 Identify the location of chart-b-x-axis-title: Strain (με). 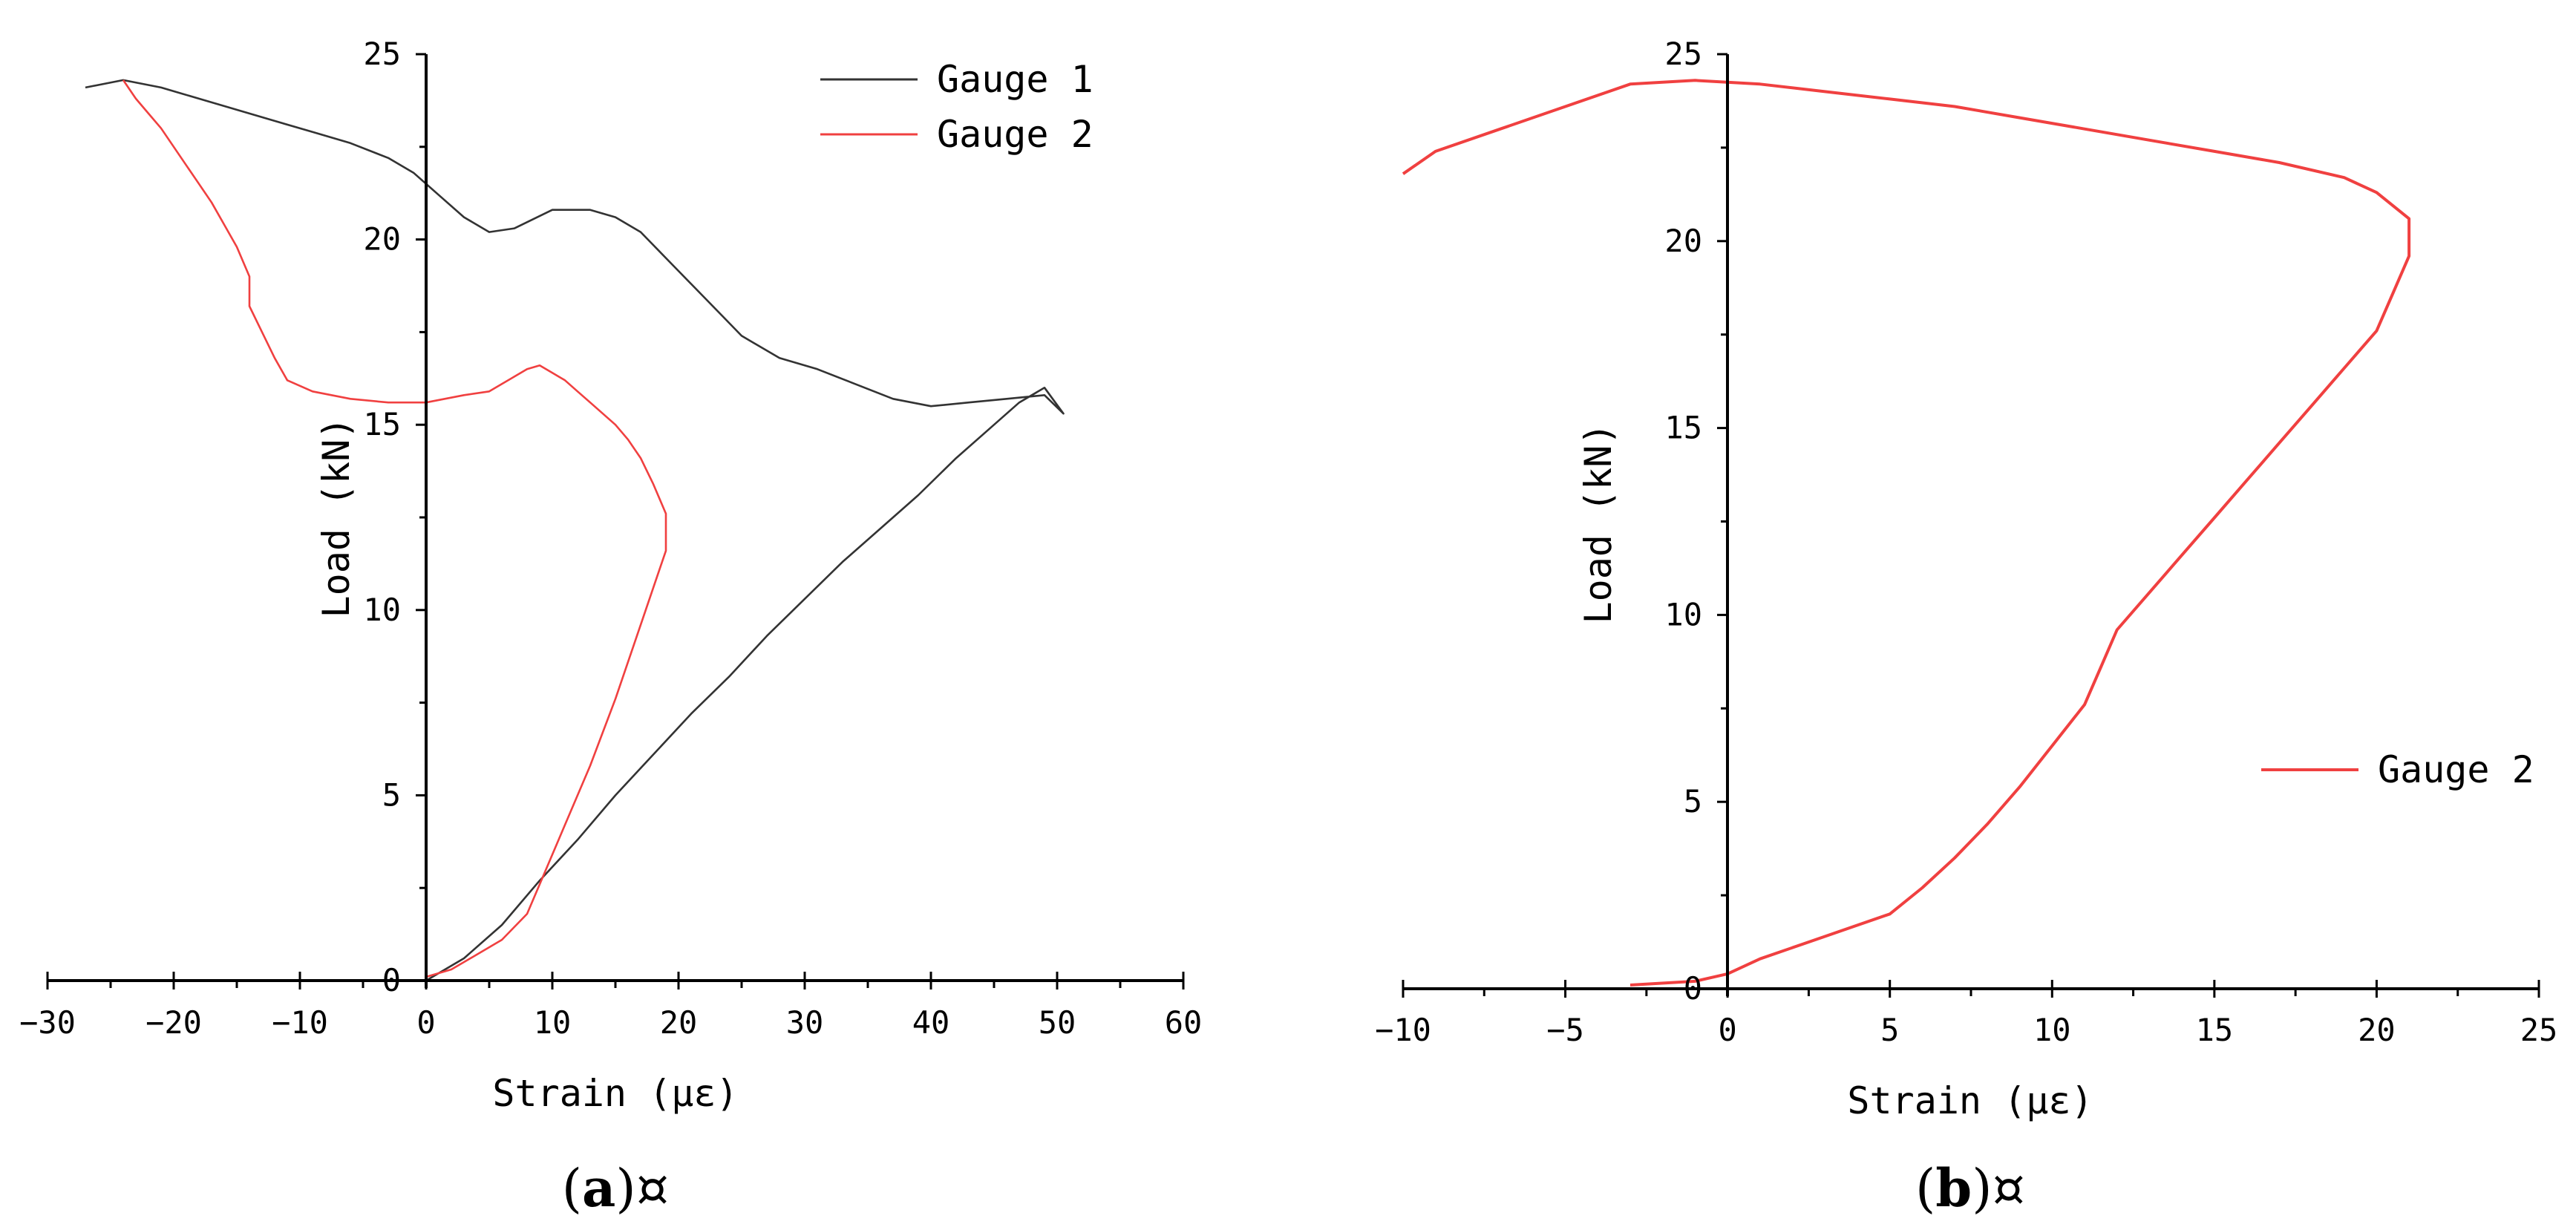
(1970, 1100).